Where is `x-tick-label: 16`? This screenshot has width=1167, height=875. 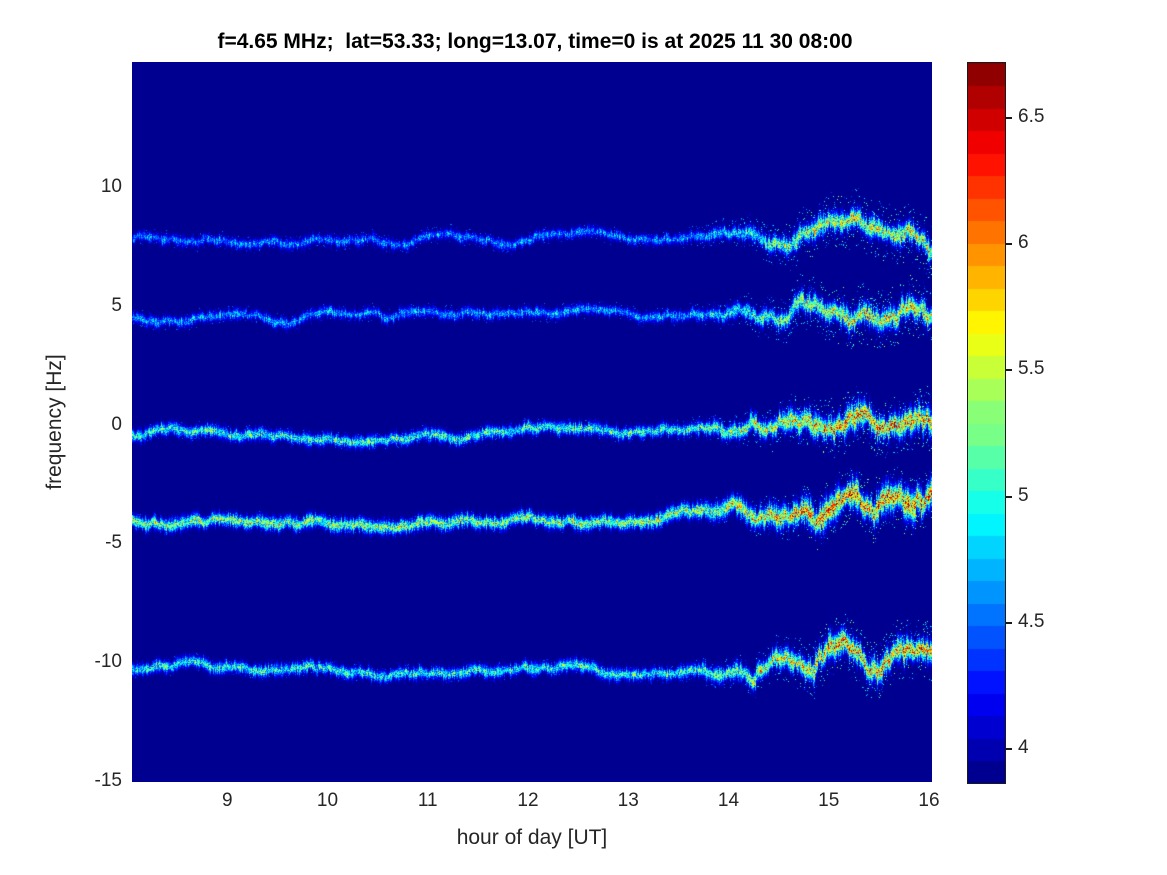
x-tick-label: 16 is located at coordinates (929, 800).